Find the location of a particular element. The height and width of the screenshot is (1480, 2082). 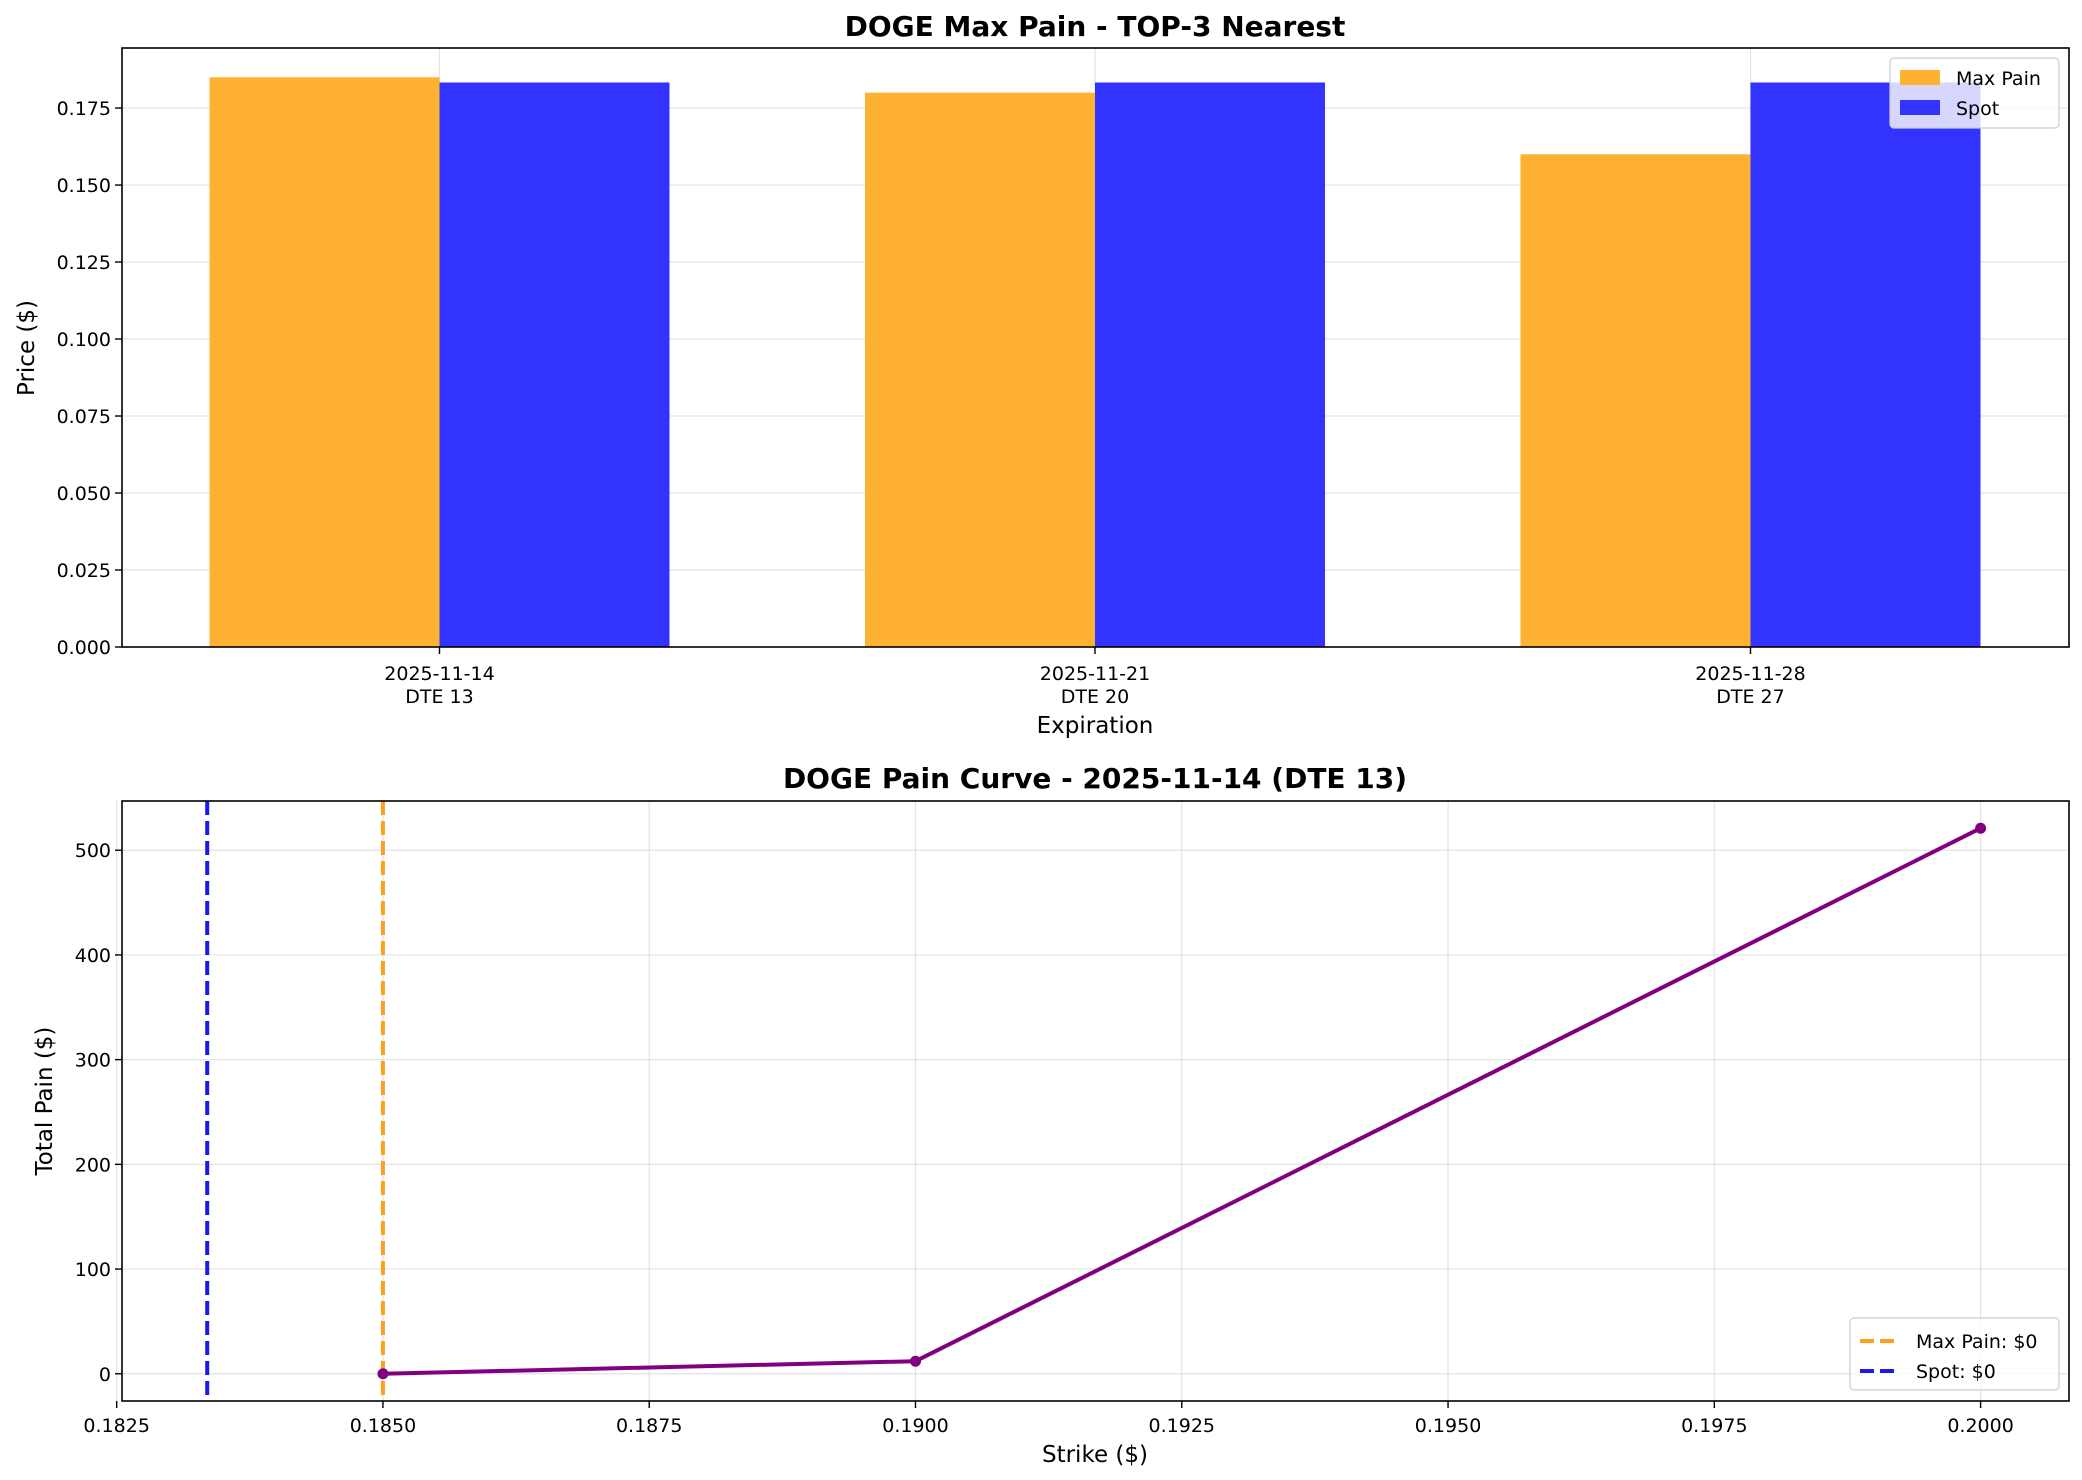

bar-chart-xtick-label-line: 2025-11-14 is located at coordinates (439, 674).